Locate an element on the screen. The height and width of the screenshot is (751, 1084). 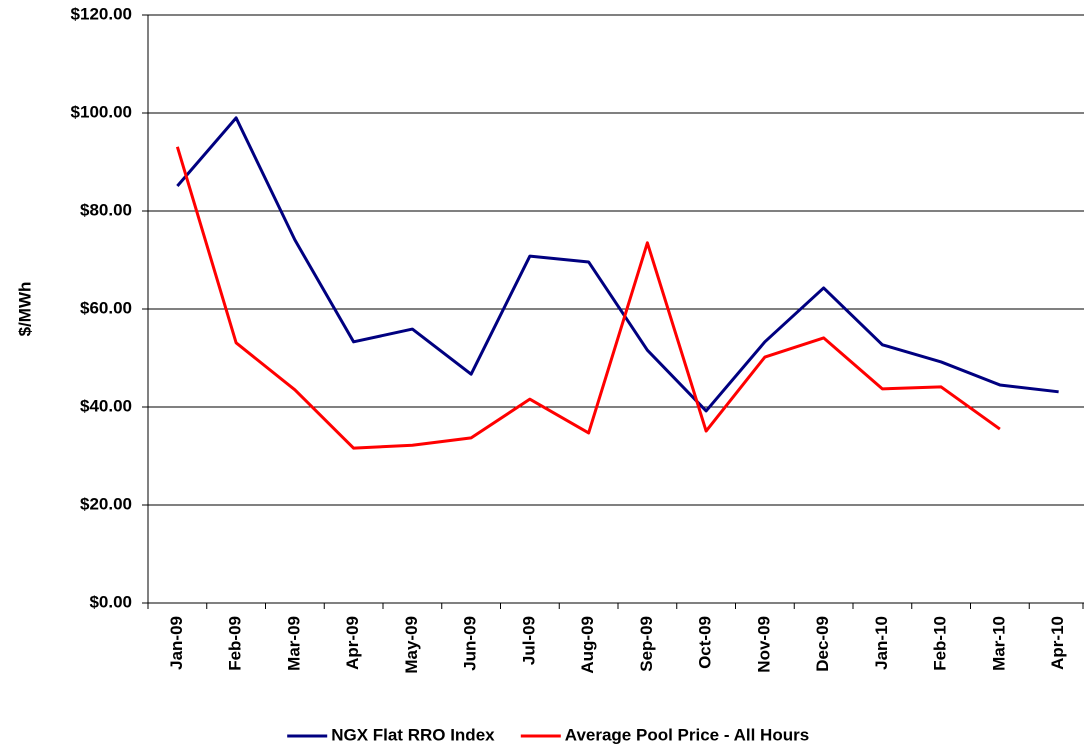
y-tick-label: $100.00 is located at coordinates (101, 111).